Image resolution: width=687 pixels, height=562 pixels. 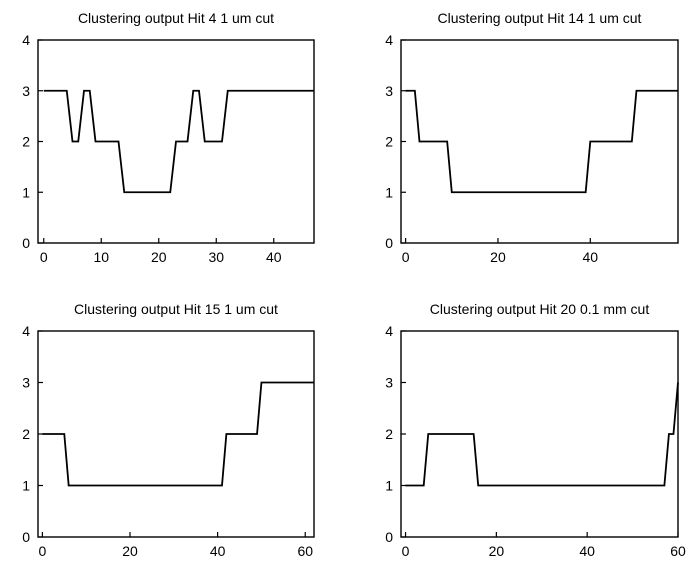 I want to click on plot-frame, so click(x=176, y=434).